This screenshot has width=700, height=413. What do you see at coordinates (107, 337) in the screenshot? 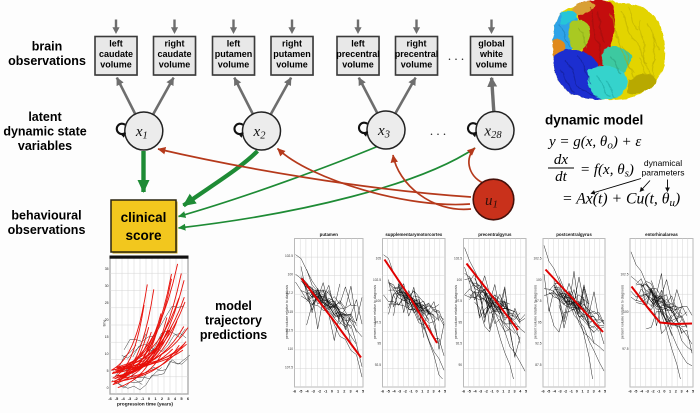
I see `svg-text: 15` at bounding box center [107, 337].